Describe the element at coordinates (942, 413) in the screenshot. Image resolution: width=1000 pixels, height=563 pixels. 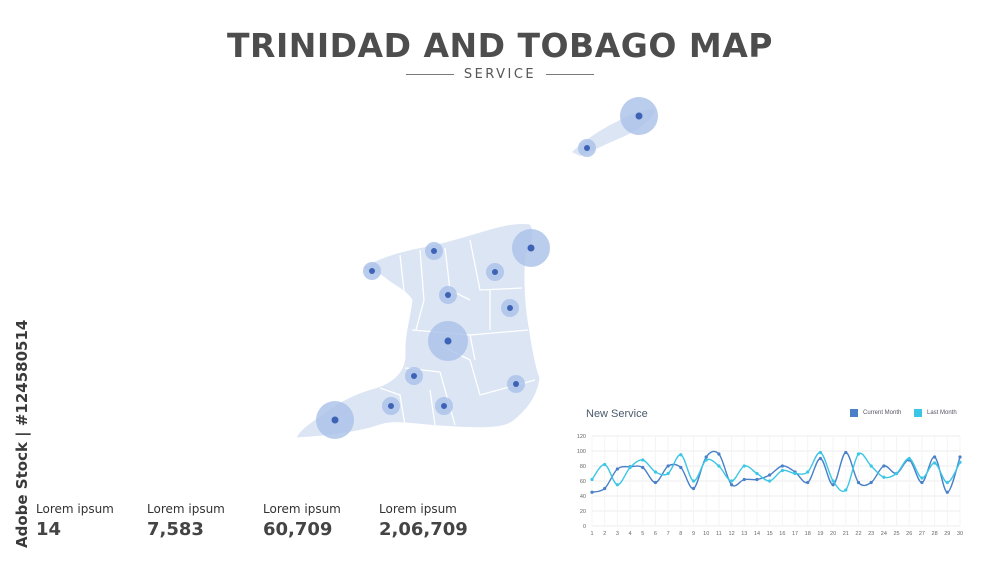
I see `legend-label: Last Month` at that location.